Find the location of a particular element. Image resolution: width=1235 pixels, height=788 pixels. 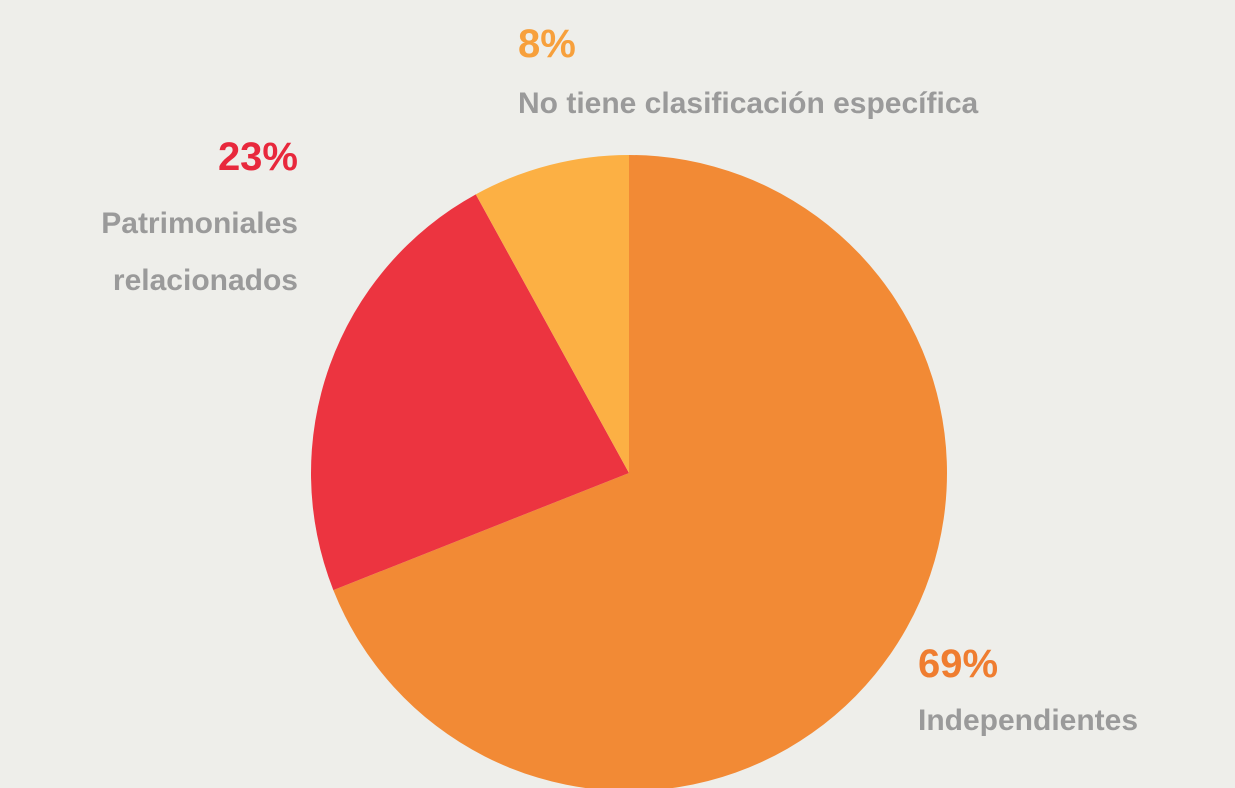

category-label: Patrimoniales relacionados is located at coordinates (199, 252).